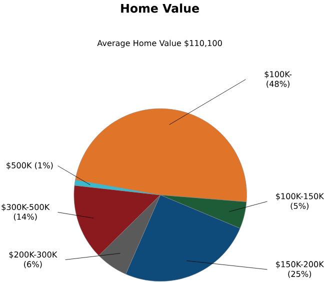 Image resolution: width=325 pixels, height=282 pixels. I want to click on slice-label: $200K-300K, so click(33, 255).